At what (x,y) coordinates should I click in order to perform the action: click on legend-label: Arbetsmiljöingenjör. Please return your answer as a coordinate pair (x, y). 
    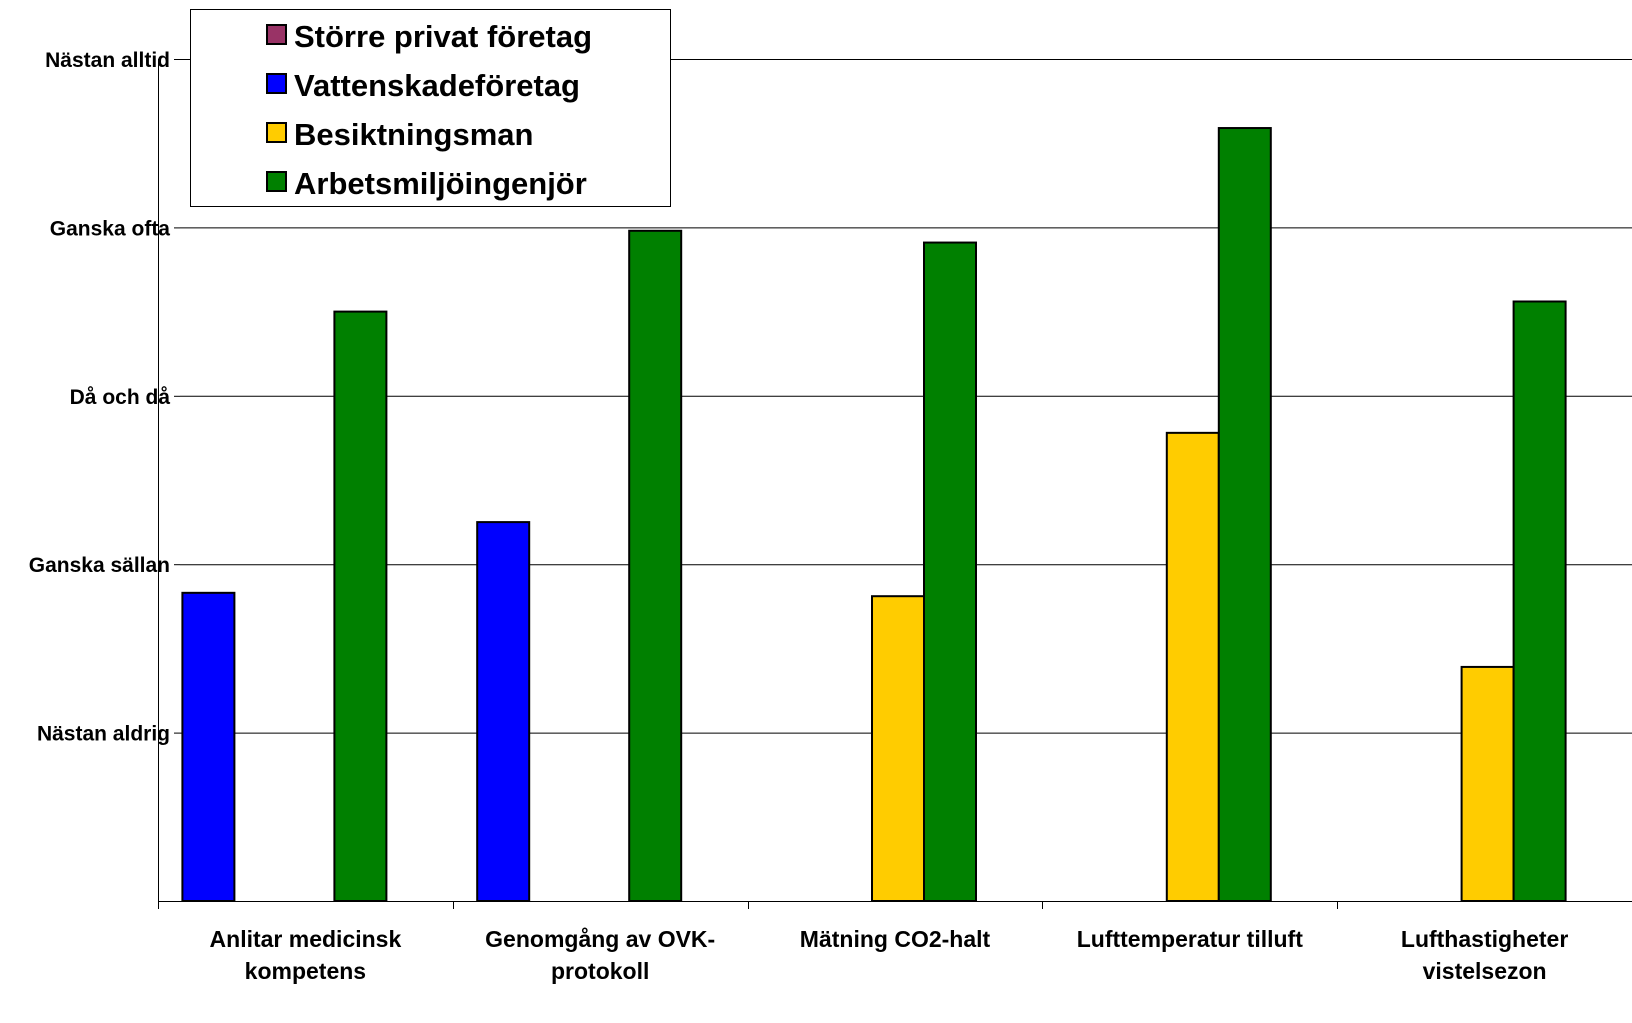
    Looking at the image, I should click on (440, 183).